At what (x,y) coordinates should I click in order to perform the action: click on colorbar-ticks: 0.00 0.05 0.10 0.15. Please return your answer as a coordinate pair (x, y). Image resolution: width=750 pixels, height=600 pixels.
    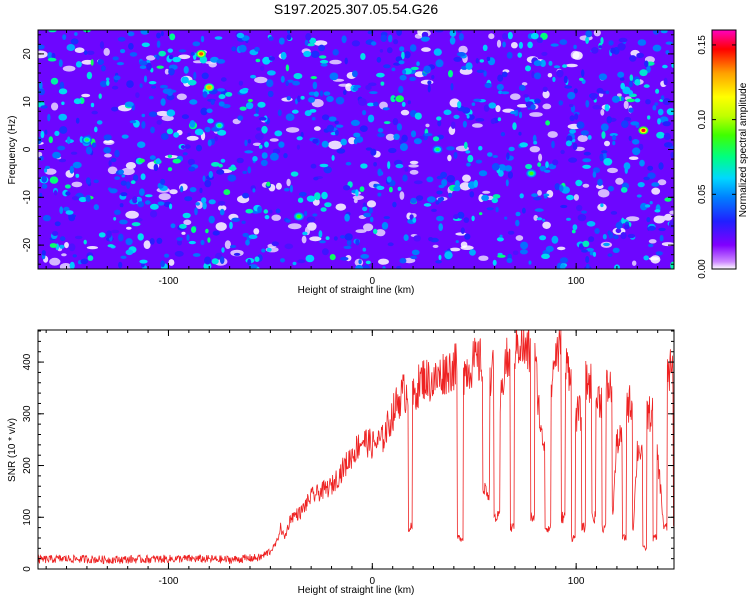
    Looking at the image, I should click on (716, 157).